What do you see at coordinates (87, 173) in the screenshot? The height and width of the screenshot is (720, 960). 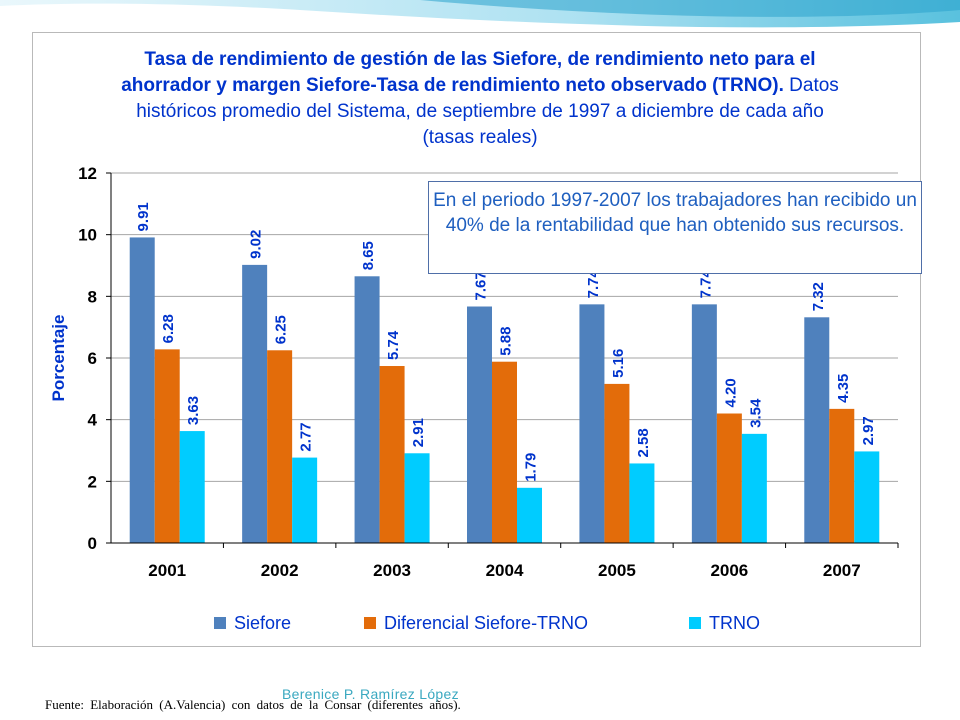 I see `y-tick-label: 12` at bounding box center [87, 173].